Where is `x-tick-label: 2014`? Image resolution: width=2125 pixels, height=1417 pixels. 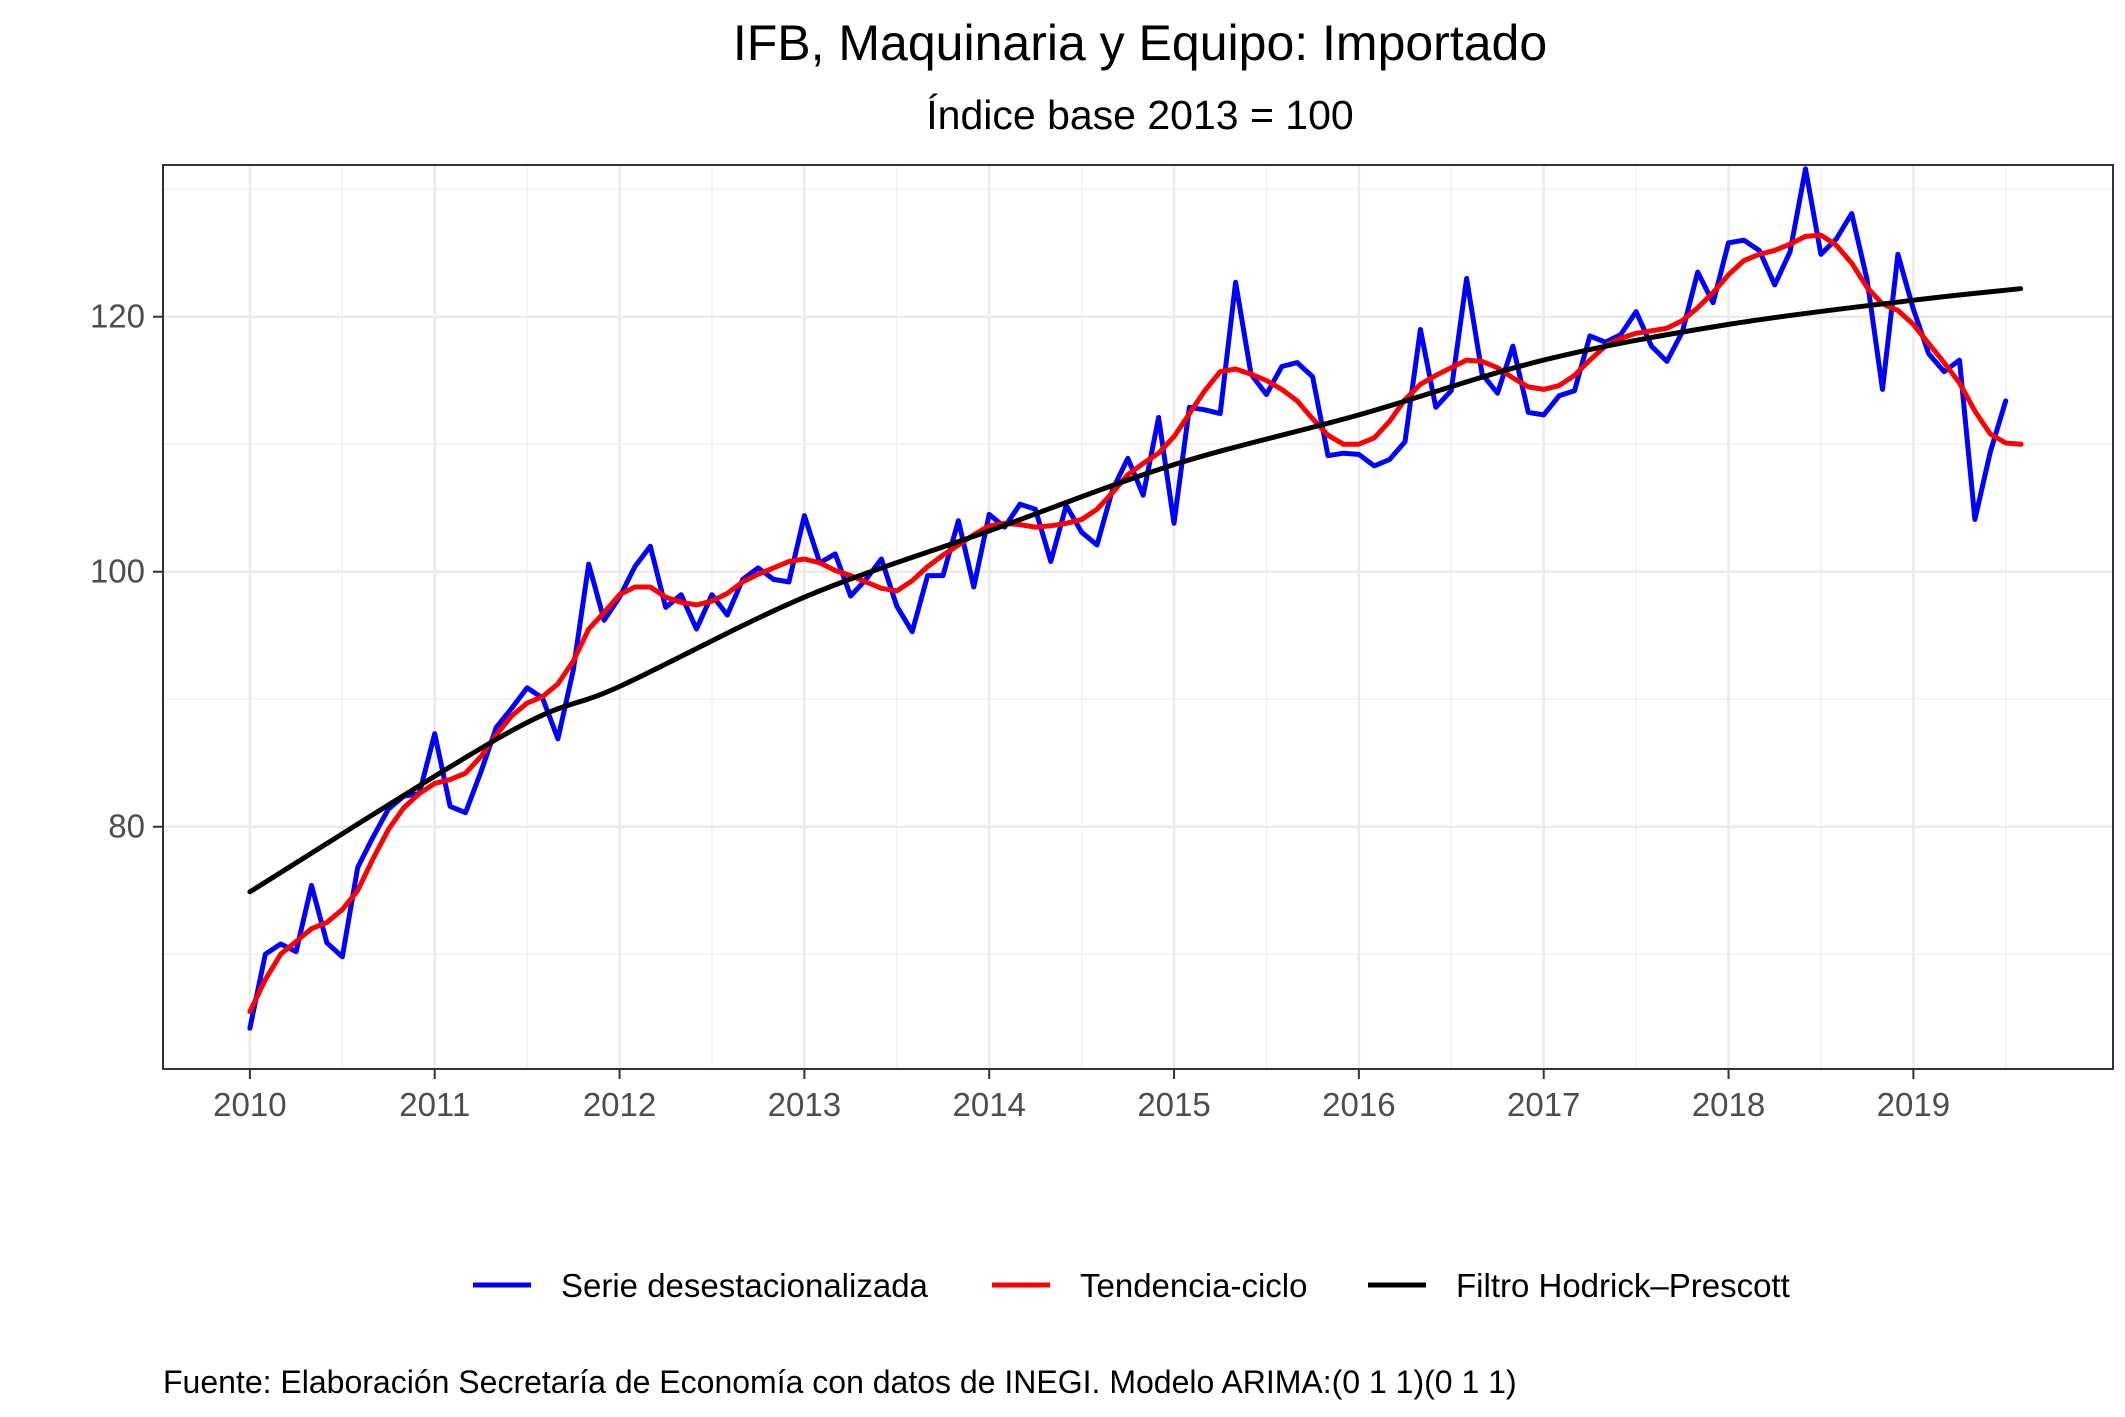
x-tick-label: 2014 is located at coordinates (988, 1104).